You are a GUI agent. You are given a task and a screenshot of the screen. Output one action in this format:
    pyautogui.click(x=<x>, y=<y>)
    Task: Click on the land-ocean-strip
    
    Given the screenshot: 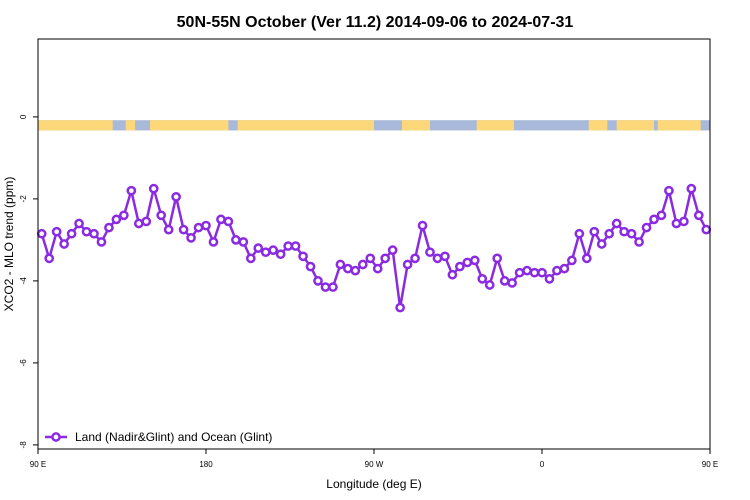 What is the action you would take?
    pyautogui.click(x=374, y=125)
    